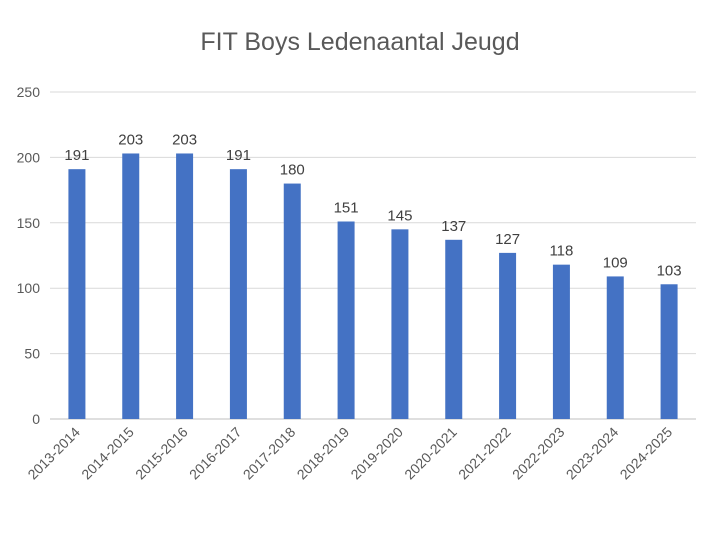 This screenshot has width=720, height=540. I want to click on data-label: 118, so click(561, 251).